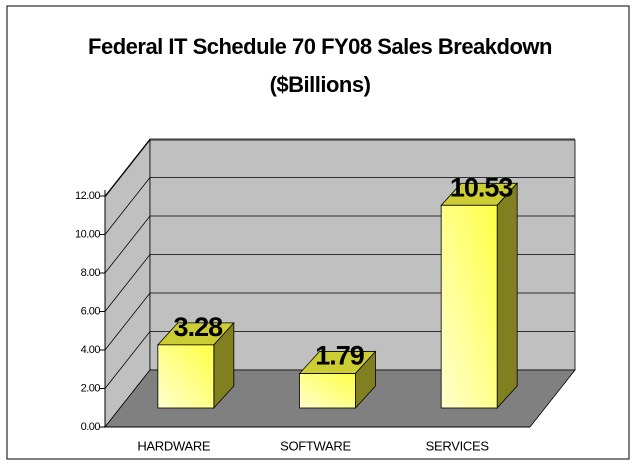 The width and height of the screenshot is (637, 468). Describe the element at coordinates (458, 445) in the screenshot. I see `x-tick-label: SERVICES` at that location.